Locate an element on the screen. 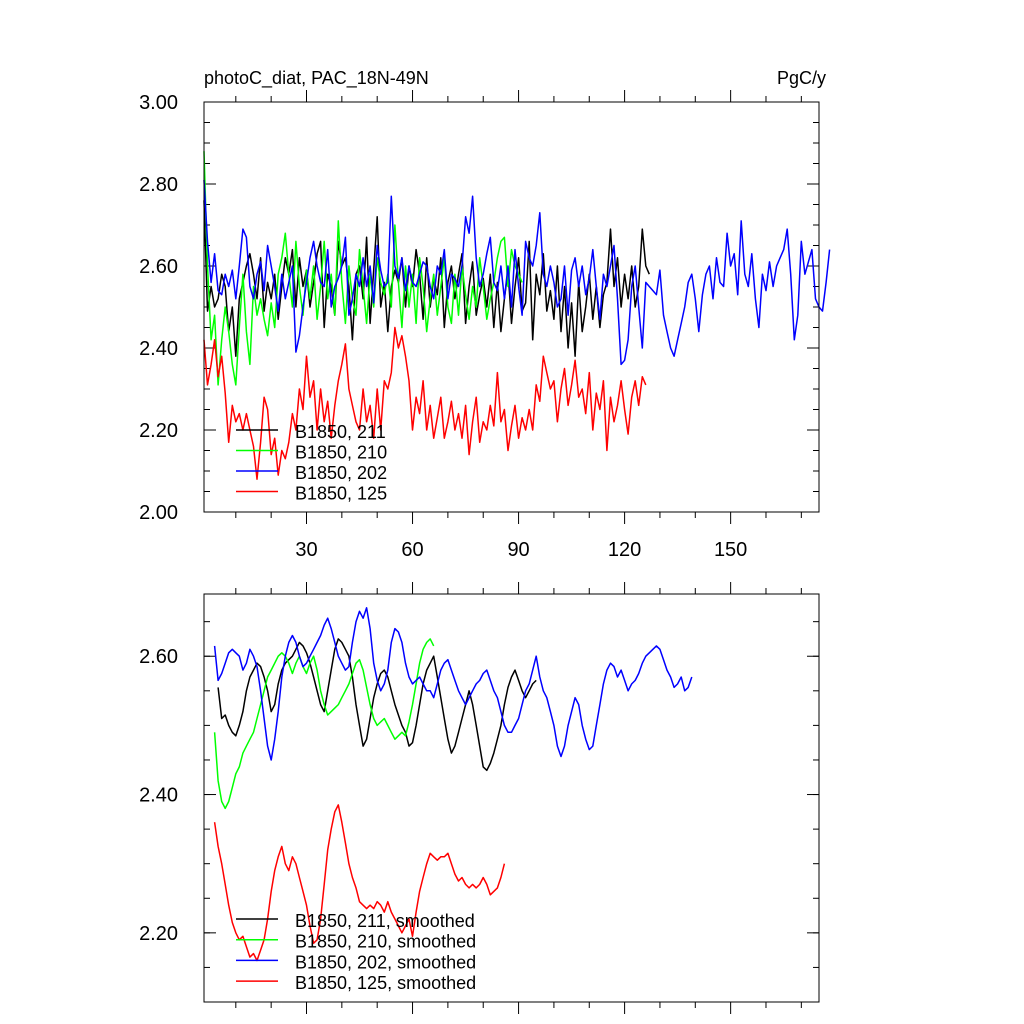 The image size is (1024, 1024). legend-label: B1850, 202 is located at coordinates (341, 473).